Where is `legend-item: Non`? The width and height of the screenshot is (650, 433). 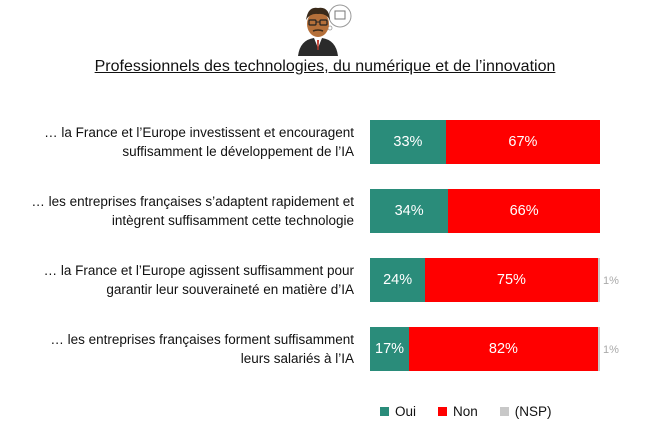
legend-item: Non is located at coordinates (458, 411).